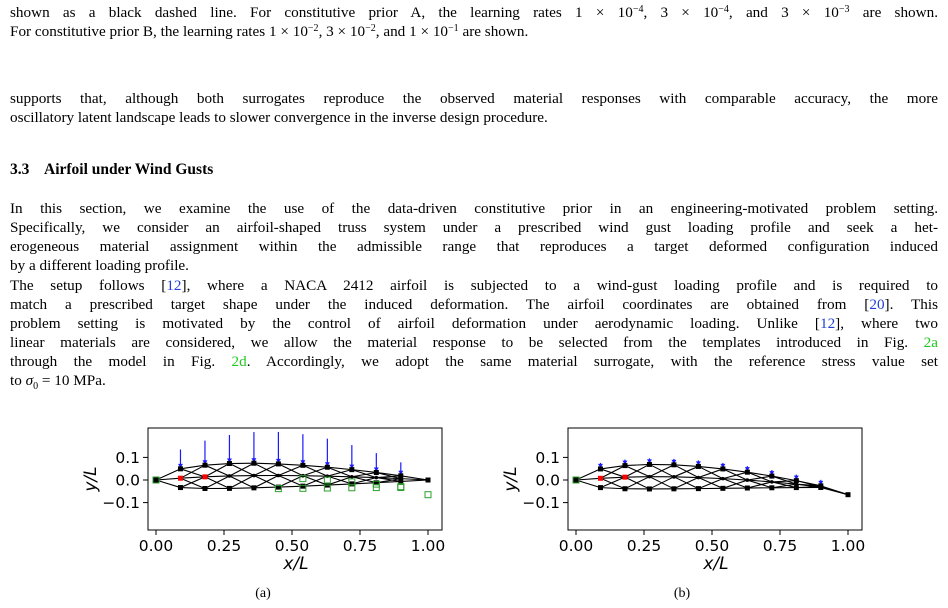 The width and height of the screenshot is (948, 608). I want to click on x-tick-label: 0.00, so click(156, 546).